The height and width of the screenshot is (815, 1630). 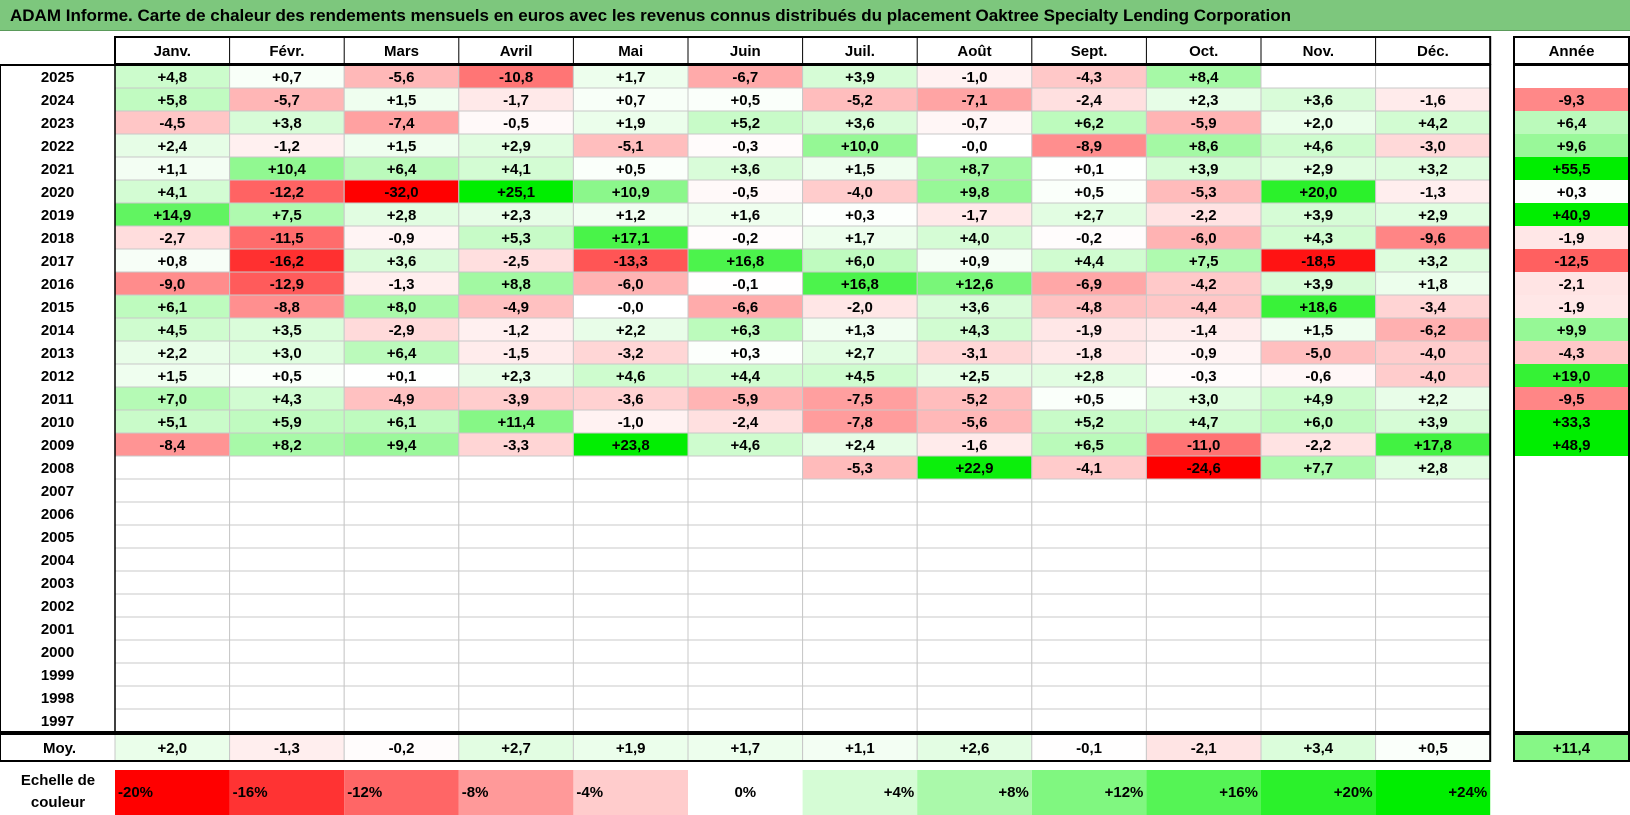 I want to click on cell-value: +0,1, so click(x=402, y=376).